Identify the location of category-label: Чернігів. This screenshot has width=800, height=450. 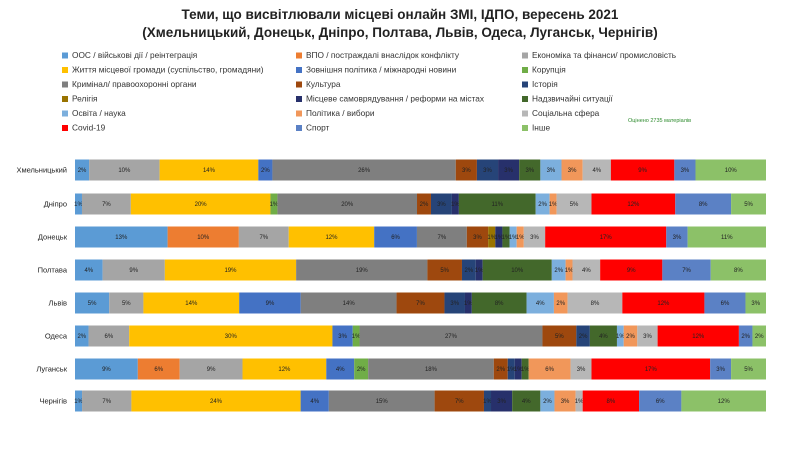
(53, 401).